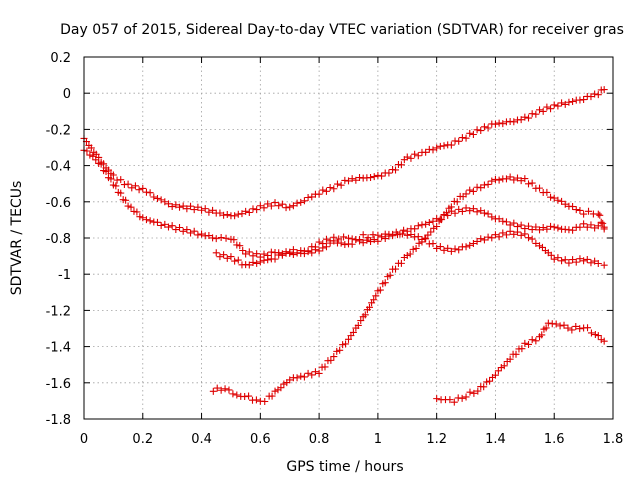  I want to click on y-tick-label: -0.8, so click(58, 239).